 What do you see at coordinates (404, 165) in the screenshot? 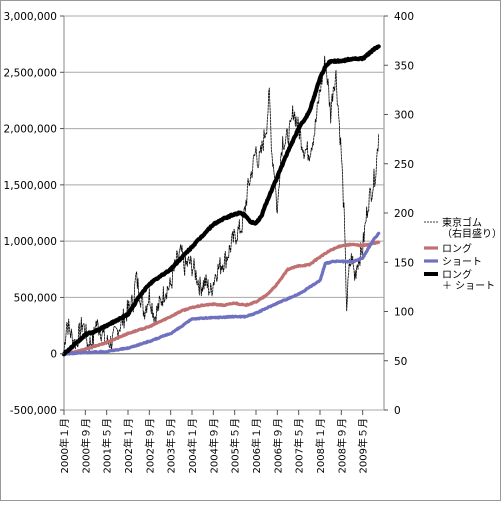
I see `right-tick-label: 250` at bounding box center [404, 165].